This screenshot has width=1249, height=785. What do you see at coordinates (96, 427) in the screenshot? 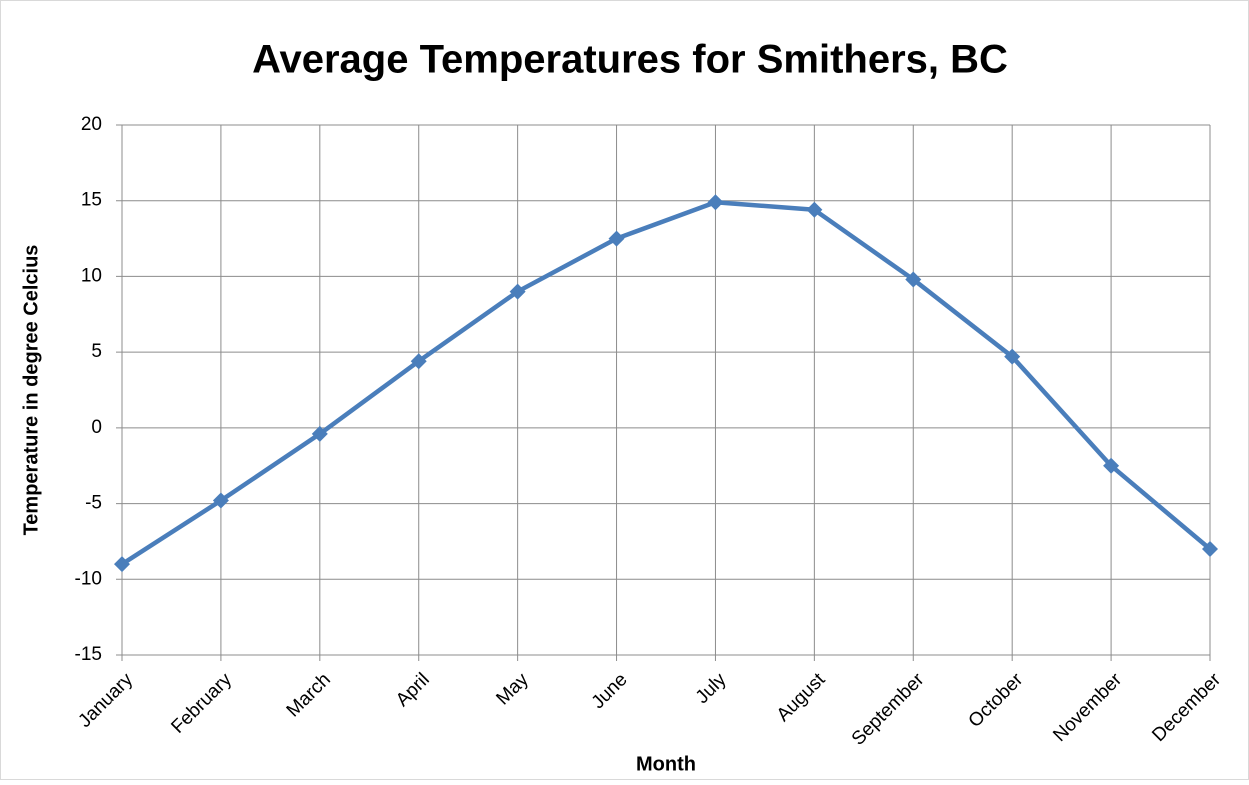
I see `y-tick-label: 0` at bounding box center [96, 427].